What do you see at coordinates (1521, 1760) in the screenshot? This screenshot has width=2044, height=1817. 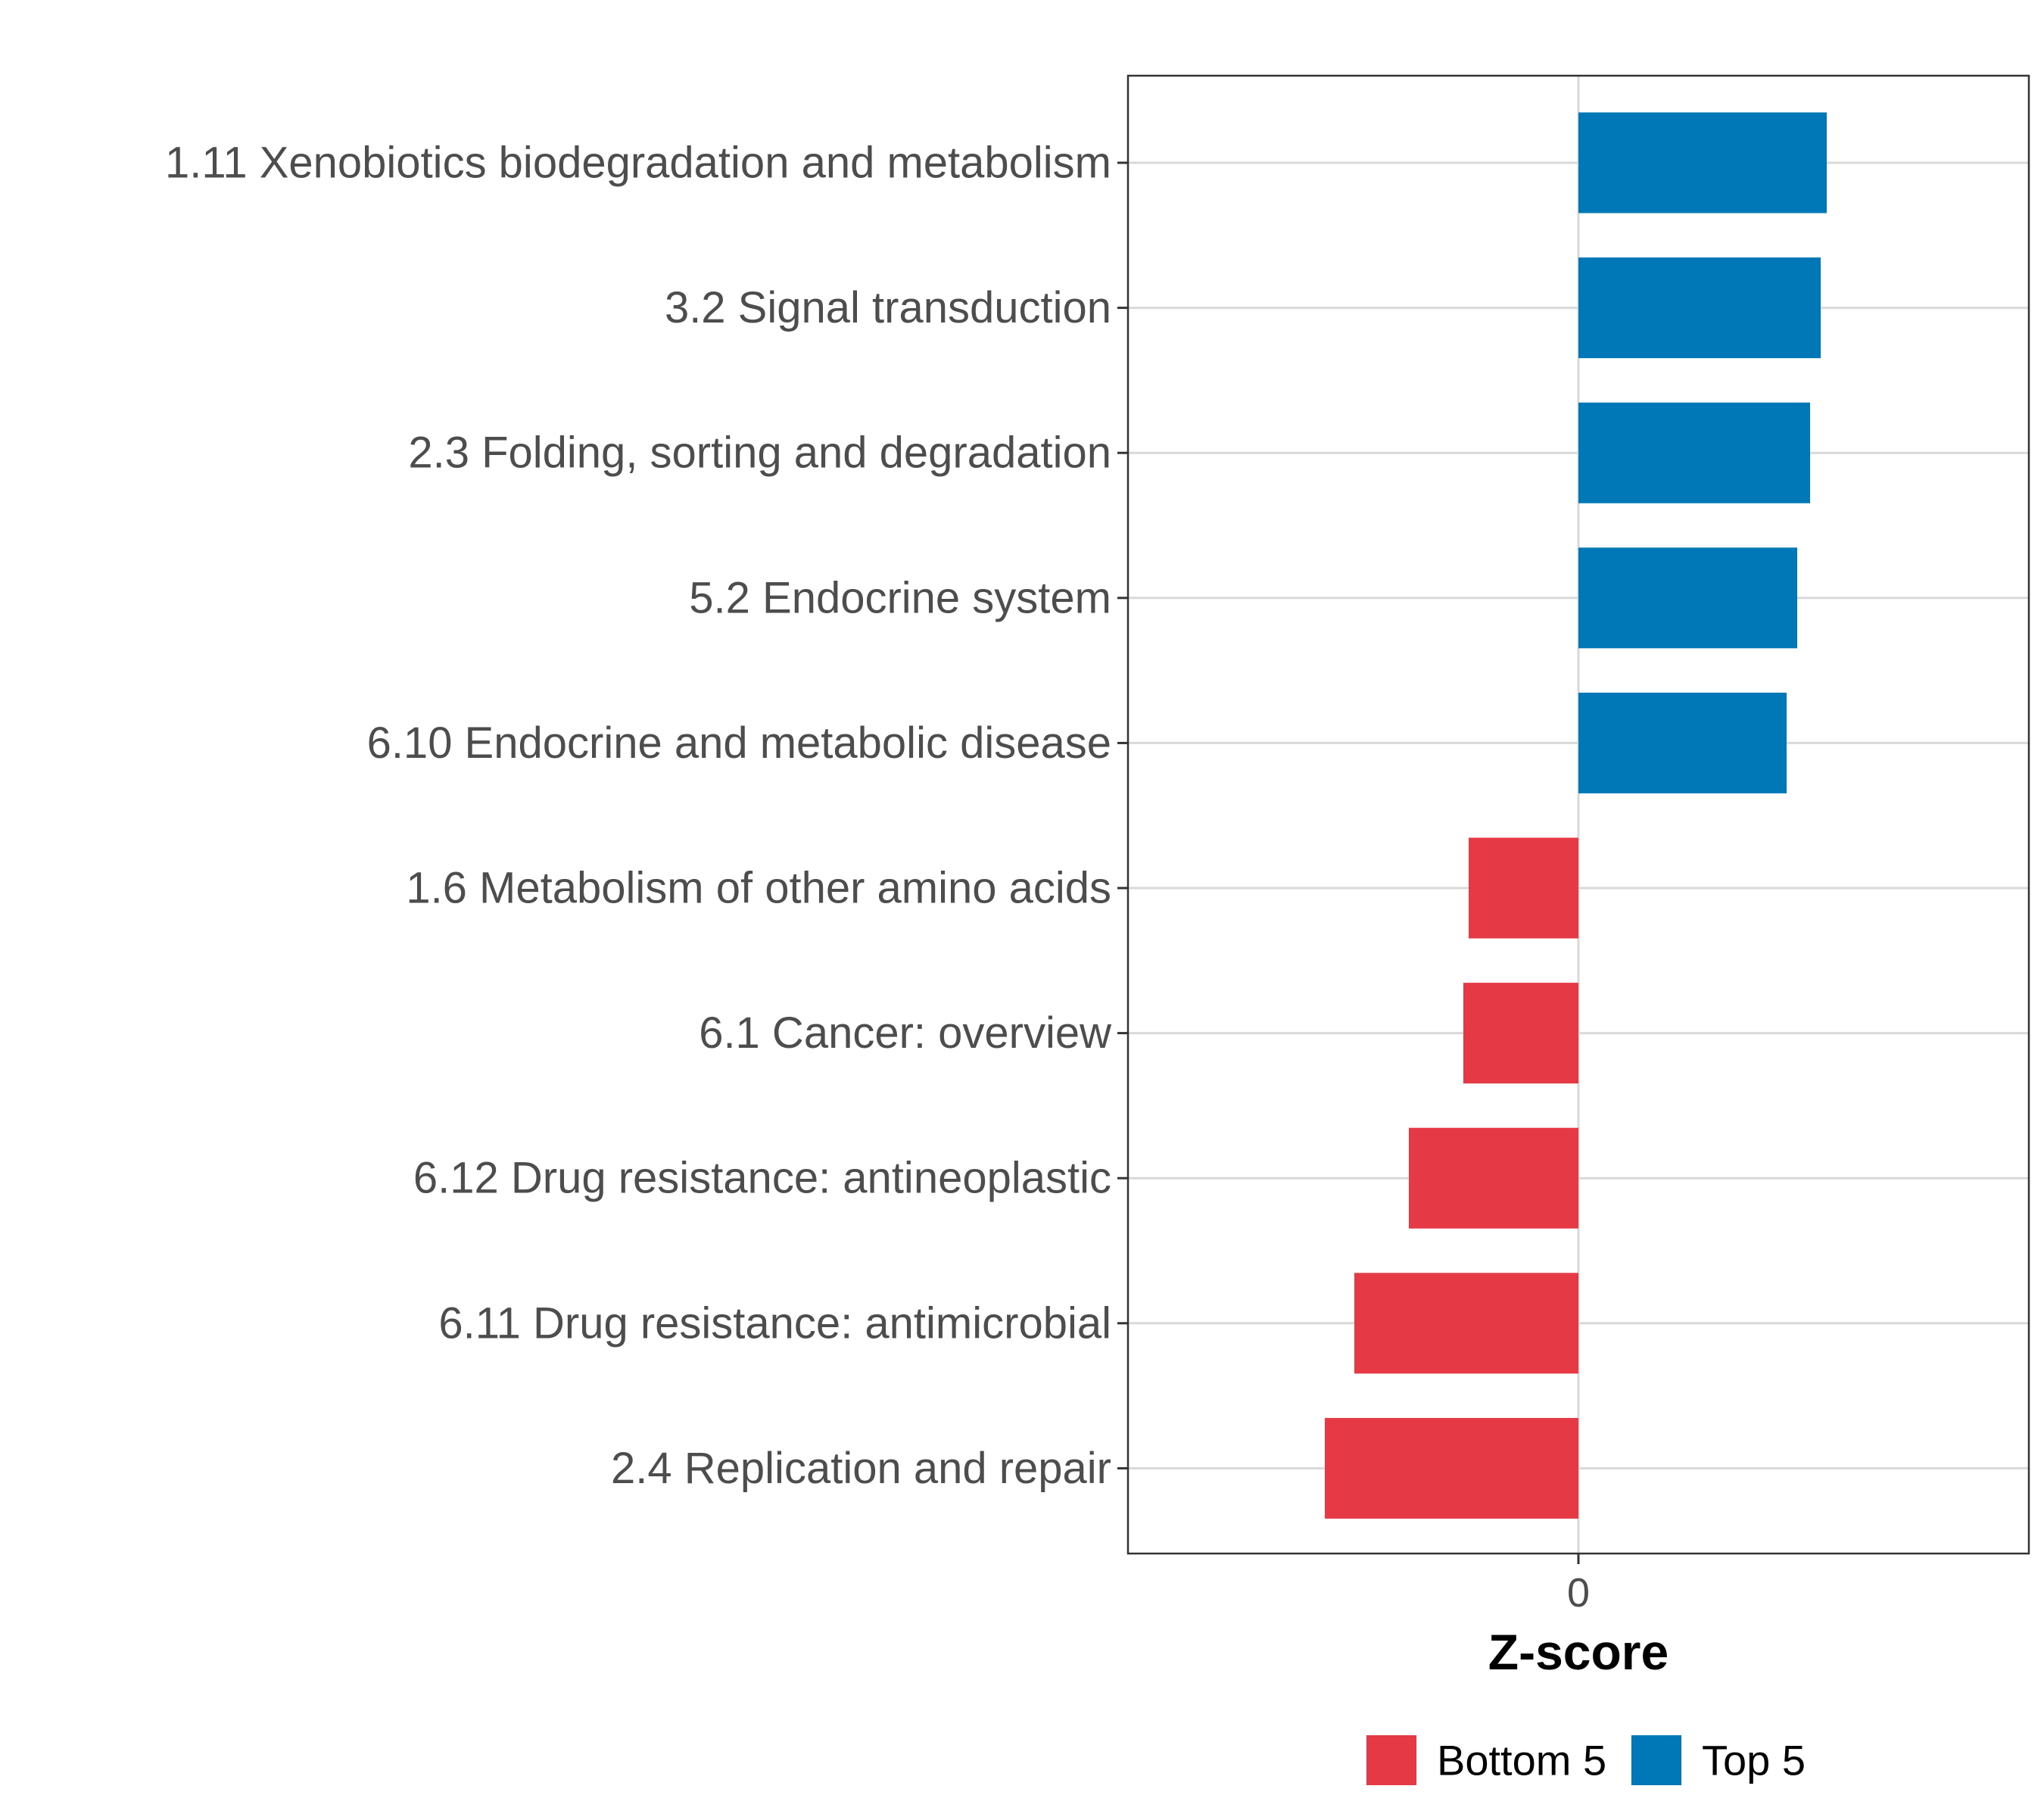 I see `legend-label: Bottom 5` at bounding box center [1521, 1760].